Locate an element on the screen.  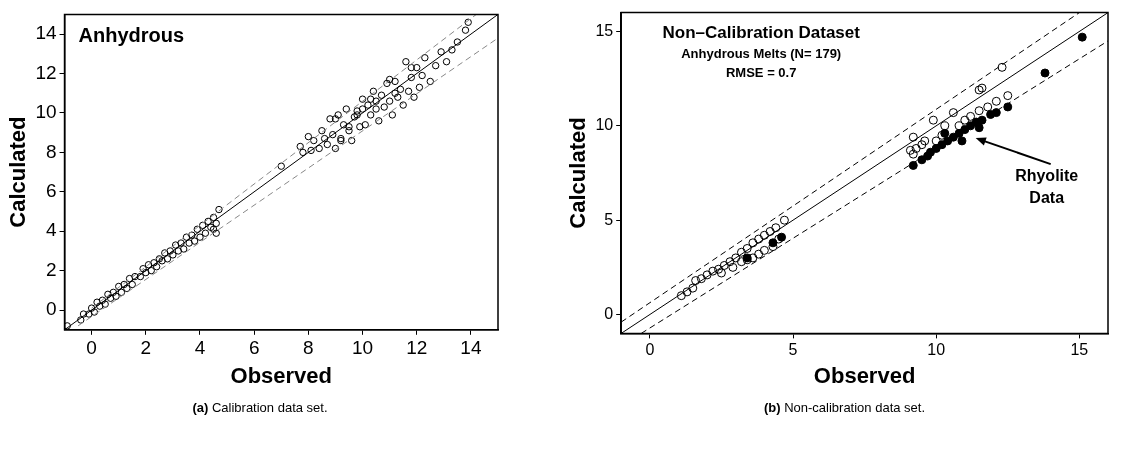
y-tick-label: 12 is located at coordinates (46, 72).